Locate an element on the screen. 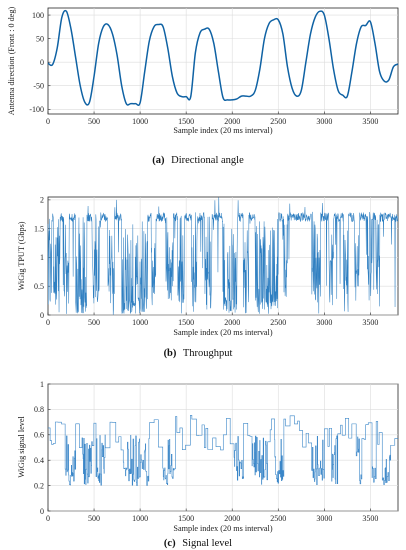  y-tick-label: 0.8 is located at coordinates (39, 409).